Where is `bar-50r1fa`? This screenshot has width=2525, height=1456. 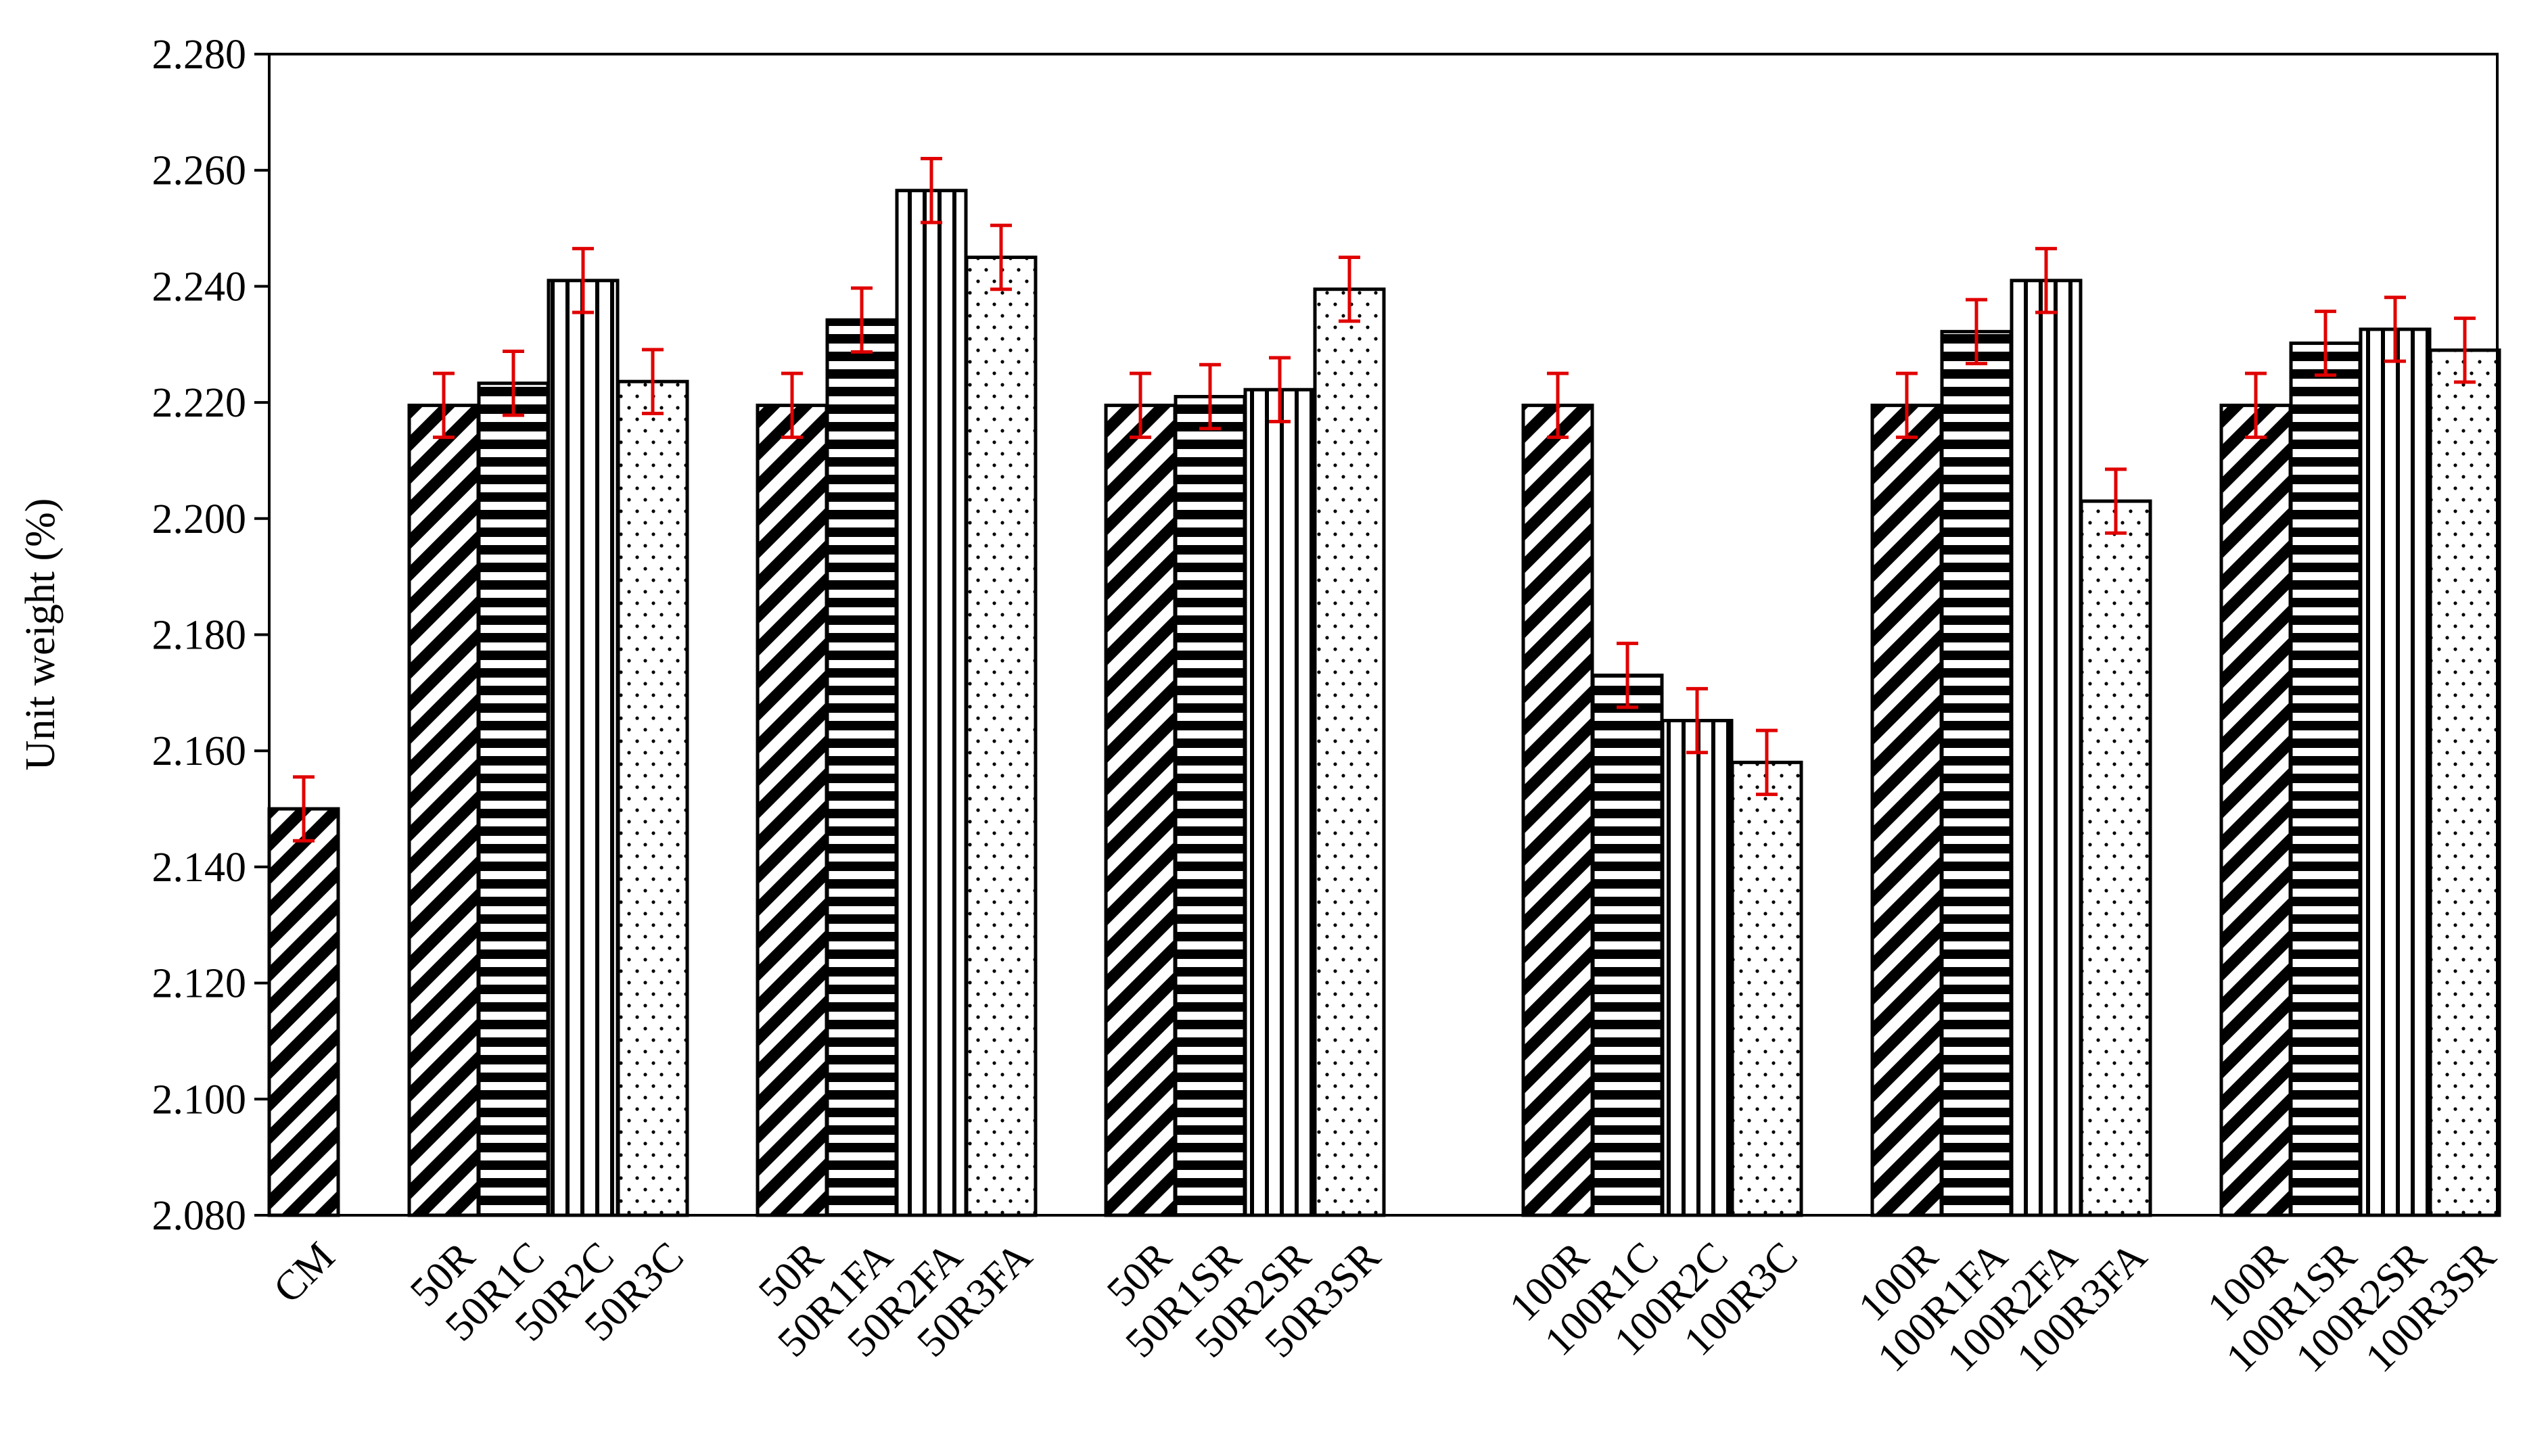
bar-50r1fa is located at coordinates (861, 767).